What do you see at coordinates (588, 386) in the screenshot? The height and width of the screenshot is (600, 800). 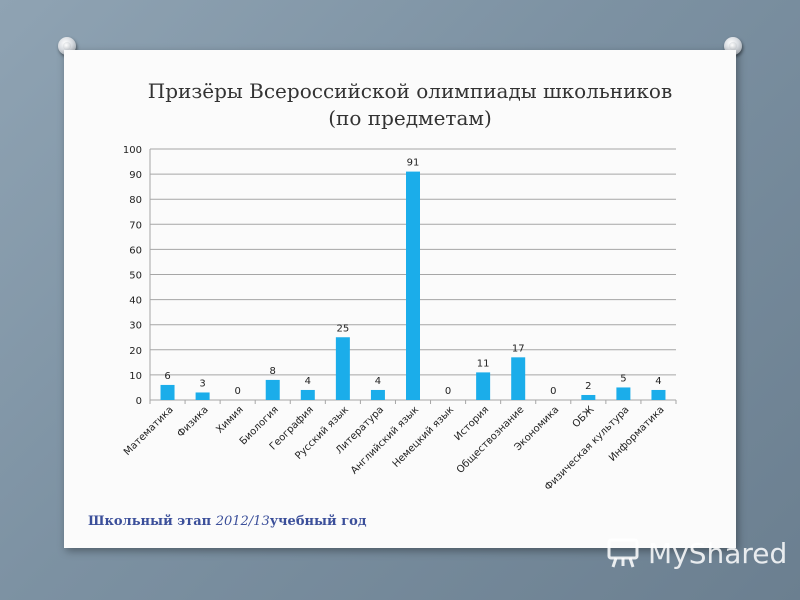 I see `data-label: 2` at bounding box center [588, 386].